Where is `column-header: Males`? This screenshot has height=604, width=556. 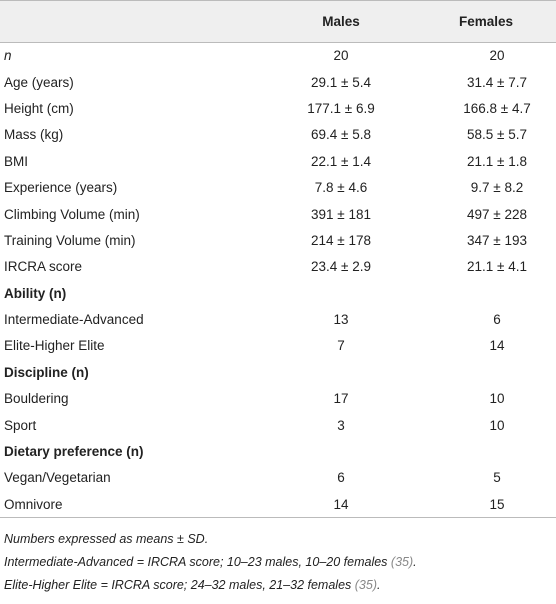 column-header: Males is located at coordinates (341, 21).